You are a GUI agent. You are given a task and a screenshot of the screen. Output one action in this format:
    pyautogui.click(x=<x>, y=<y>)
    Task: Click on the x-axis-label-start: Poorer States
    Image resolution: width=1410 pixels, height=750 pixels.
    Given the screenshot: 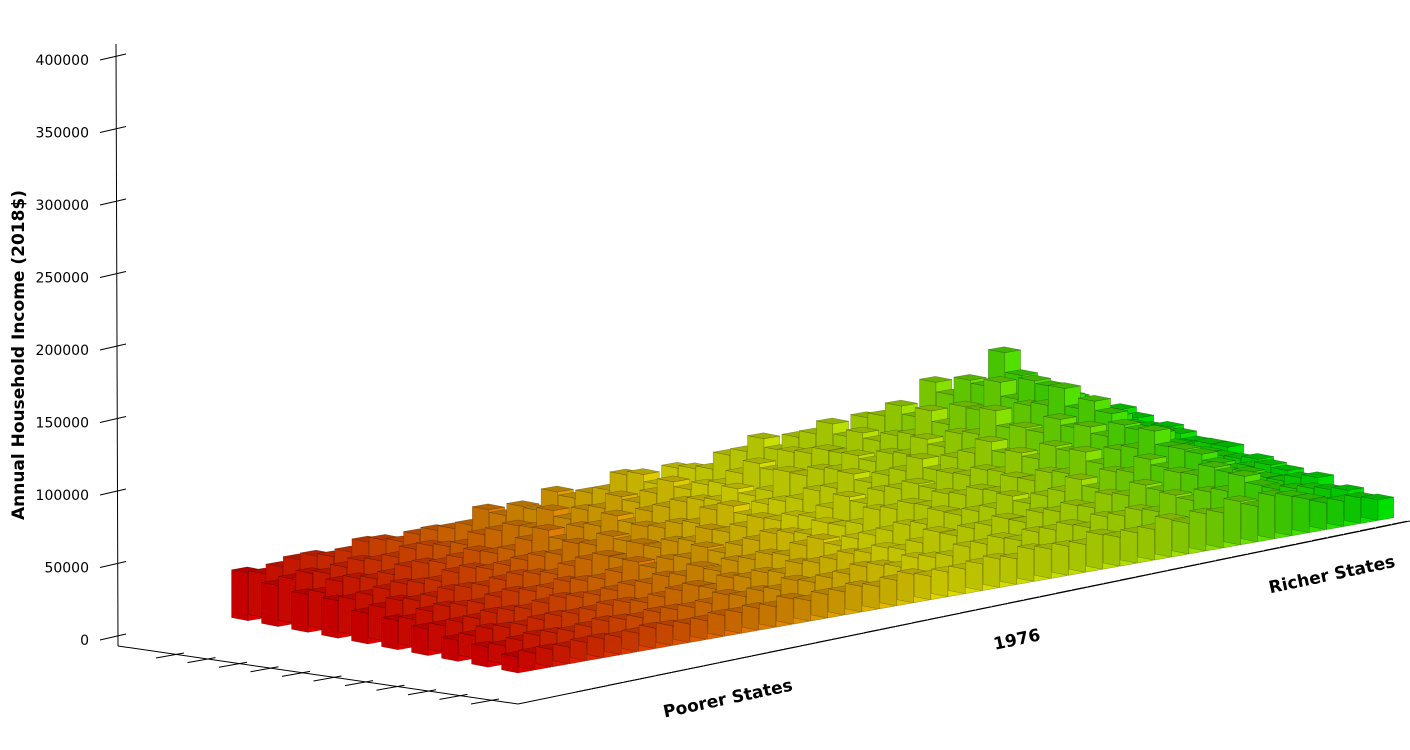 What is the action you would take?
    pyautogui.click(x=727, y=699)
    